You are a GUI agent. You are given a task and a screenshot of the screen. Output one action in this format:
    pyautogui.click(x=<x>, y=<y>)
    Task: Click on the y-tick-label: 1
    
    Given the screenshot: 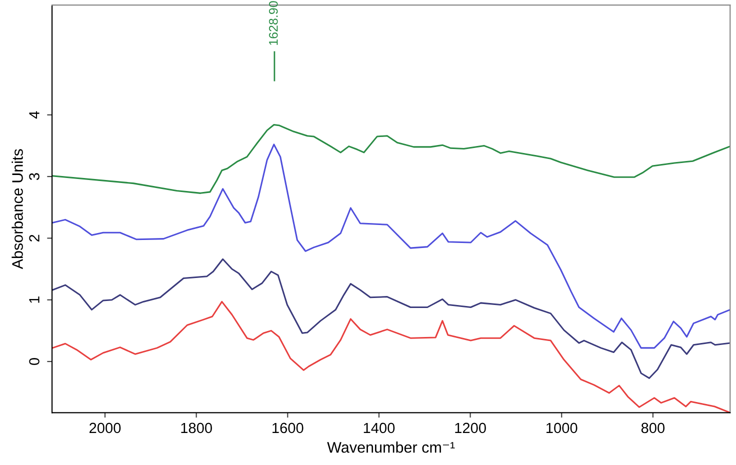 What is the action you would take?
    pyautogui.click(x=34, y=299)
    